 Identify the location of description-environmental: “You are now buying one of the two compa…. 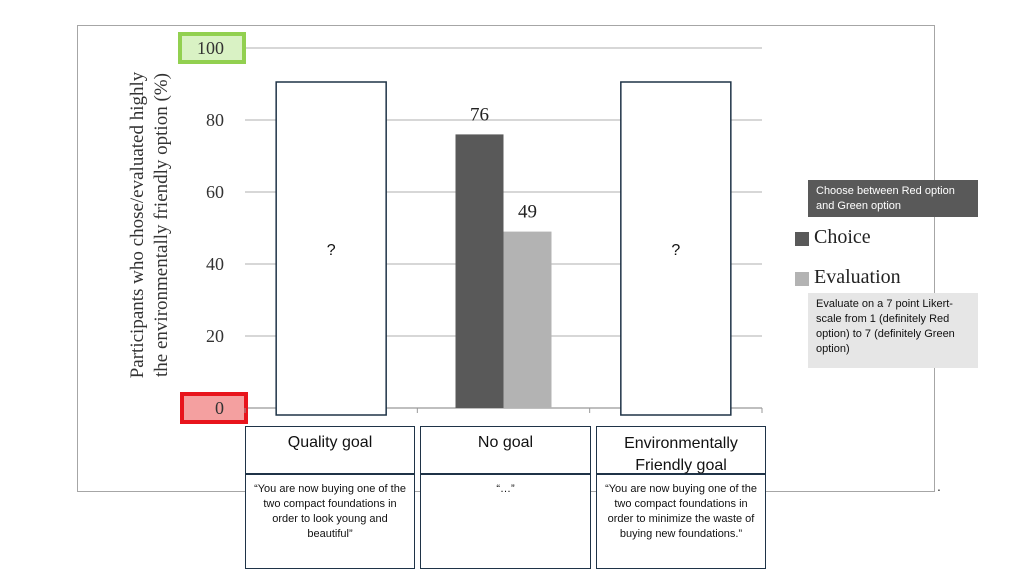
(681, 521).